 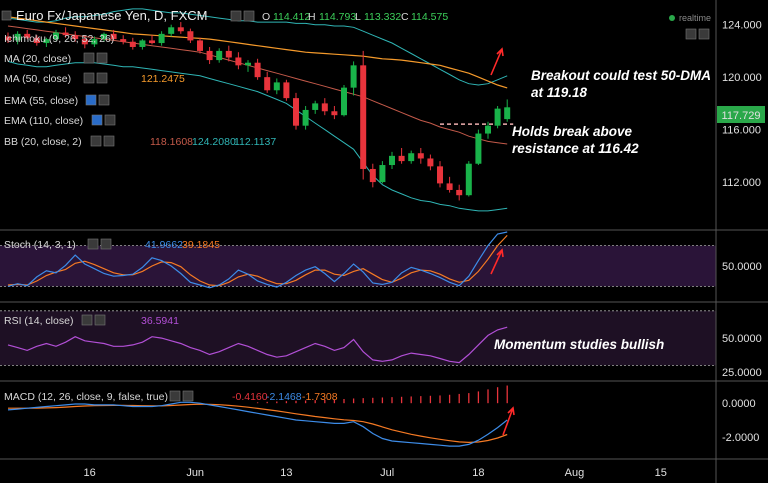 What do you see at coordinates (38, 321) in the screenshot?
I see `rsi-label: RSI (14, close)` at bounding box center [38, 321].